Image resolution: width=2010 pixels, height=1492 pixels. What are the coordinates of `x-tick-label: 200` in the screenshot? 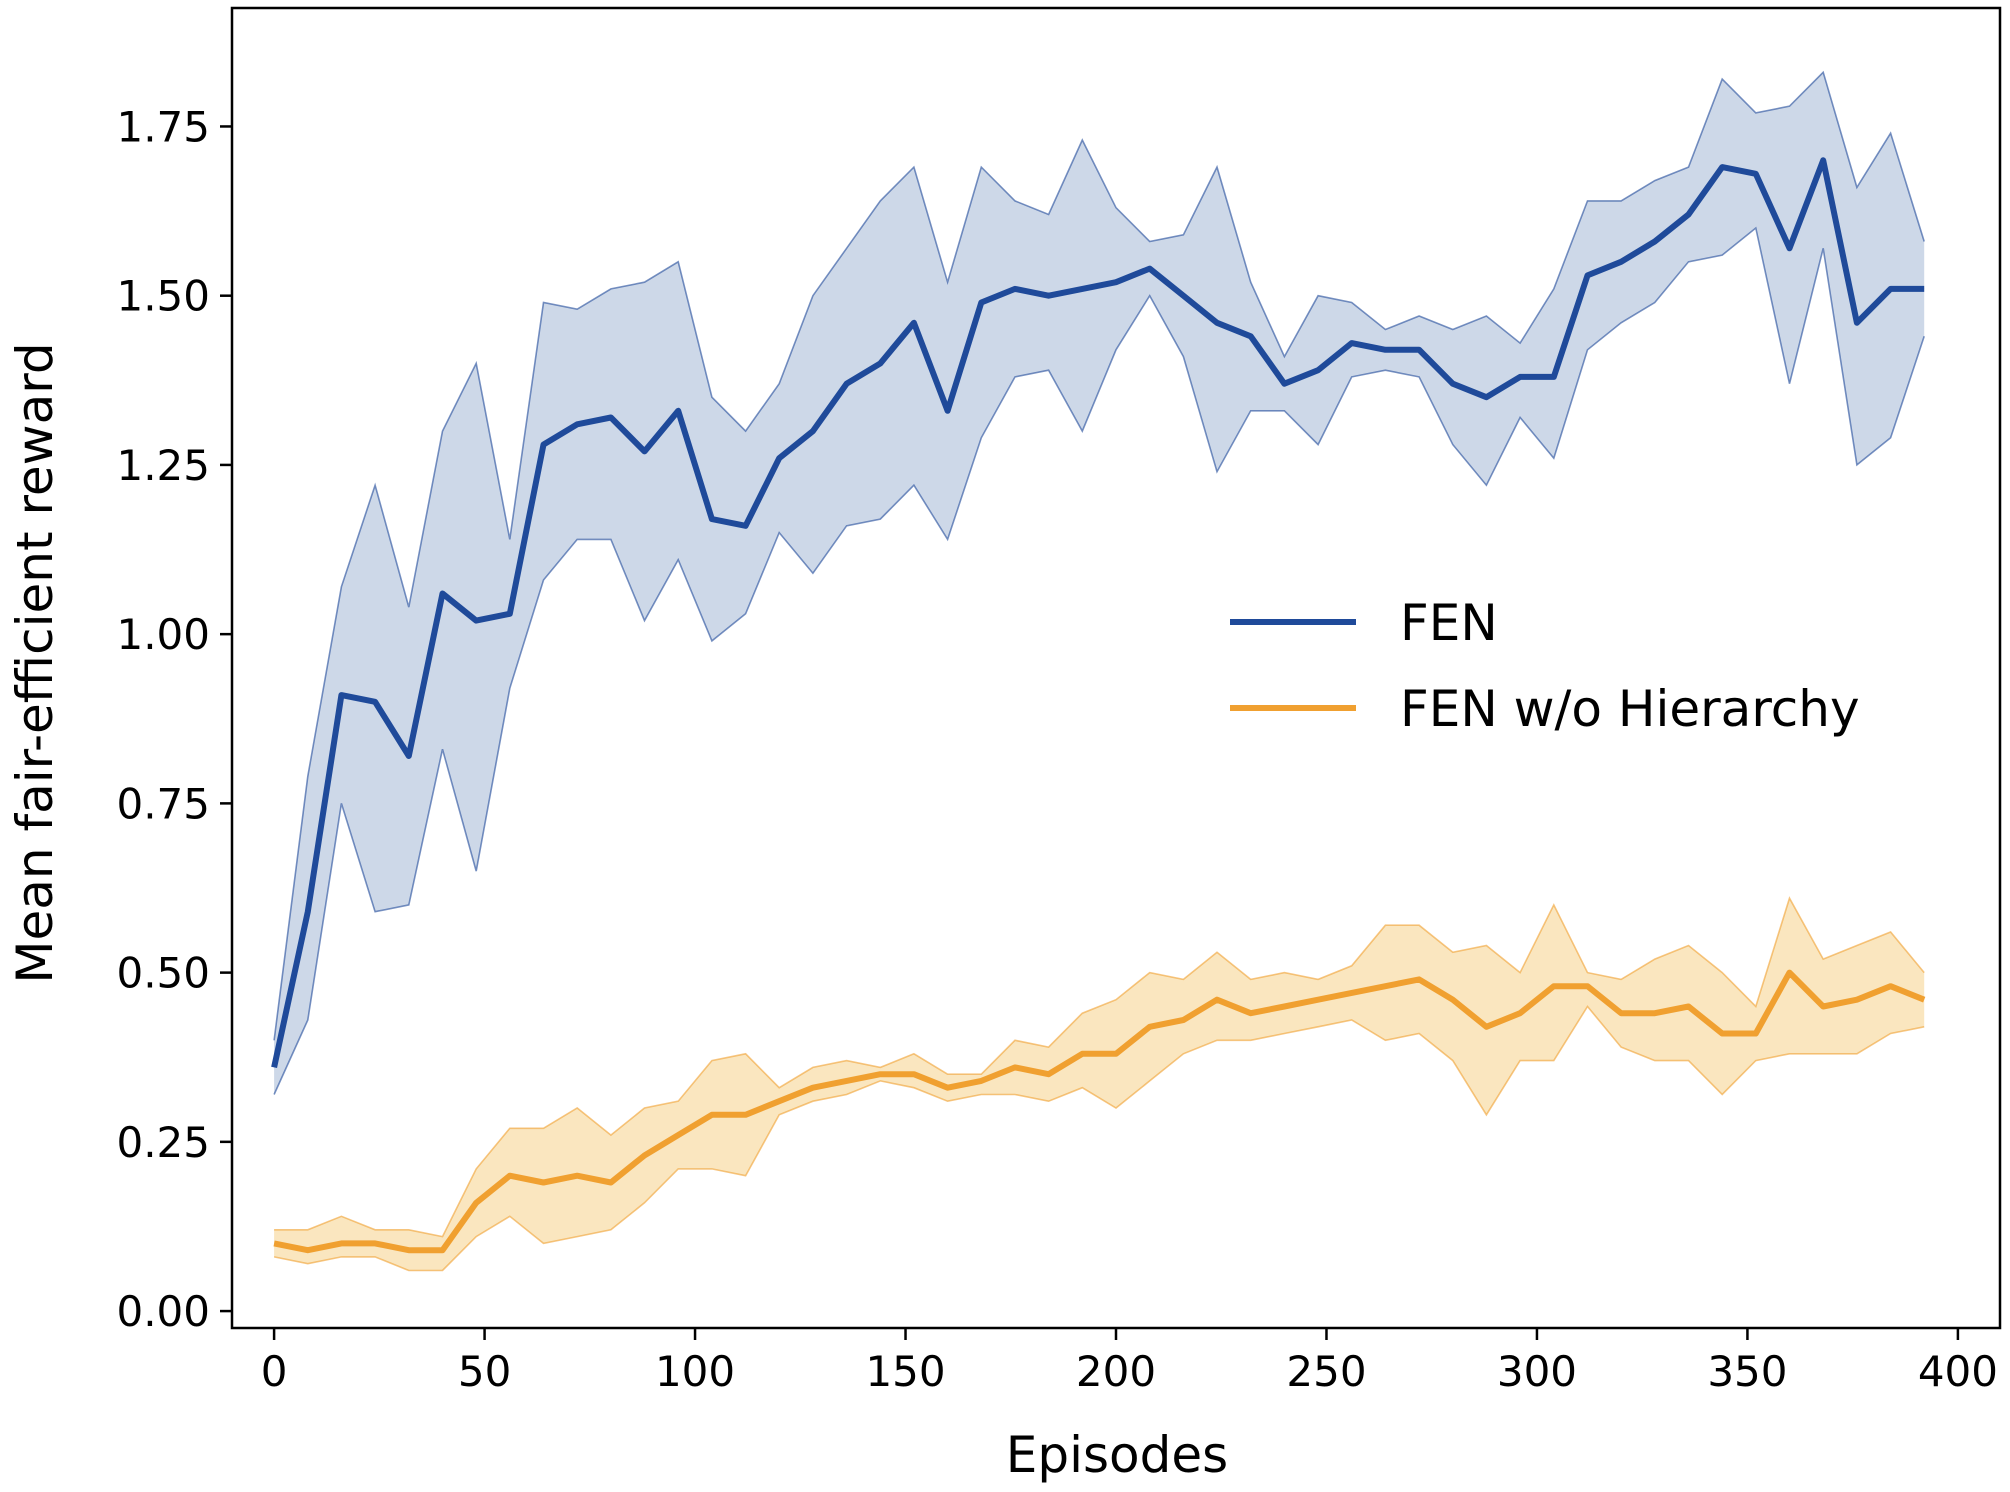 It's located at (1116, 1371).